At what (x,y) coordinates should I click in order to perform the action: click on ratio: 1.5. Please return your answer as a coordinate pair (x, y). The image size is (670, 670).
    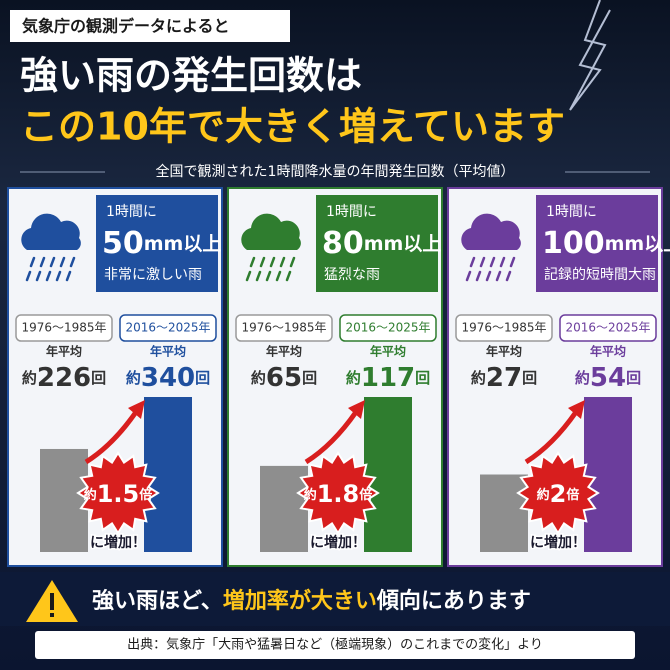
    Looking at the image, I should click on (118, 494).